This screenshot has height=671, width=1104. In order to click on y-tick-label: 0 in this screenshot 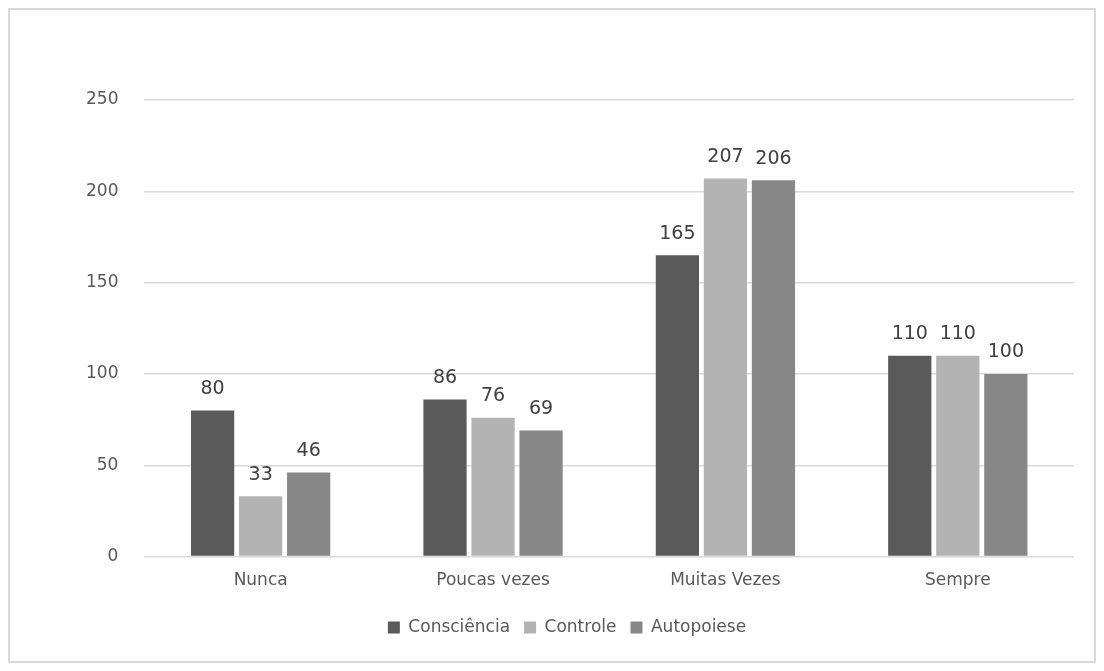, I will do `click(113, 555)`.